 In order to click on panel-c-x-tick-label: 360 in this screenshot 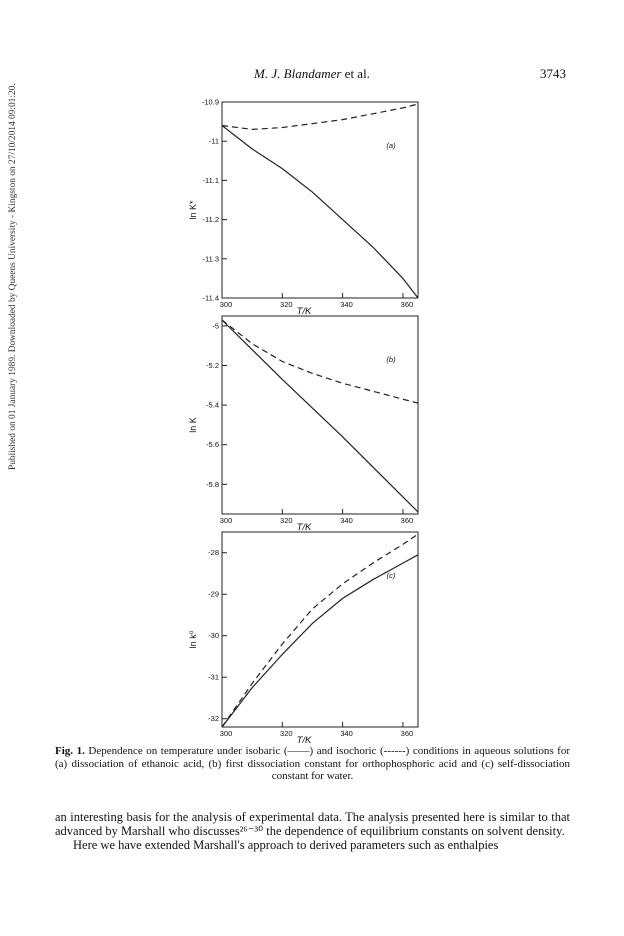, I will do `click(407, 733)`.